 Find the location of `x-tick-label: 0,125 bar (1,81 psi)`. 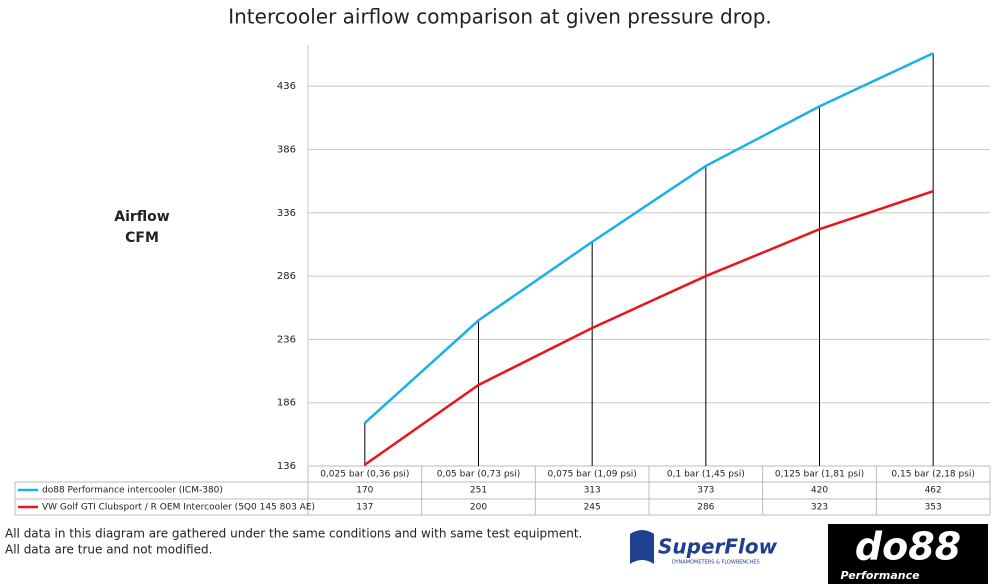

x-tick-label: 0,125 bar (1,81 psi) is located at coordinates (819, 475).